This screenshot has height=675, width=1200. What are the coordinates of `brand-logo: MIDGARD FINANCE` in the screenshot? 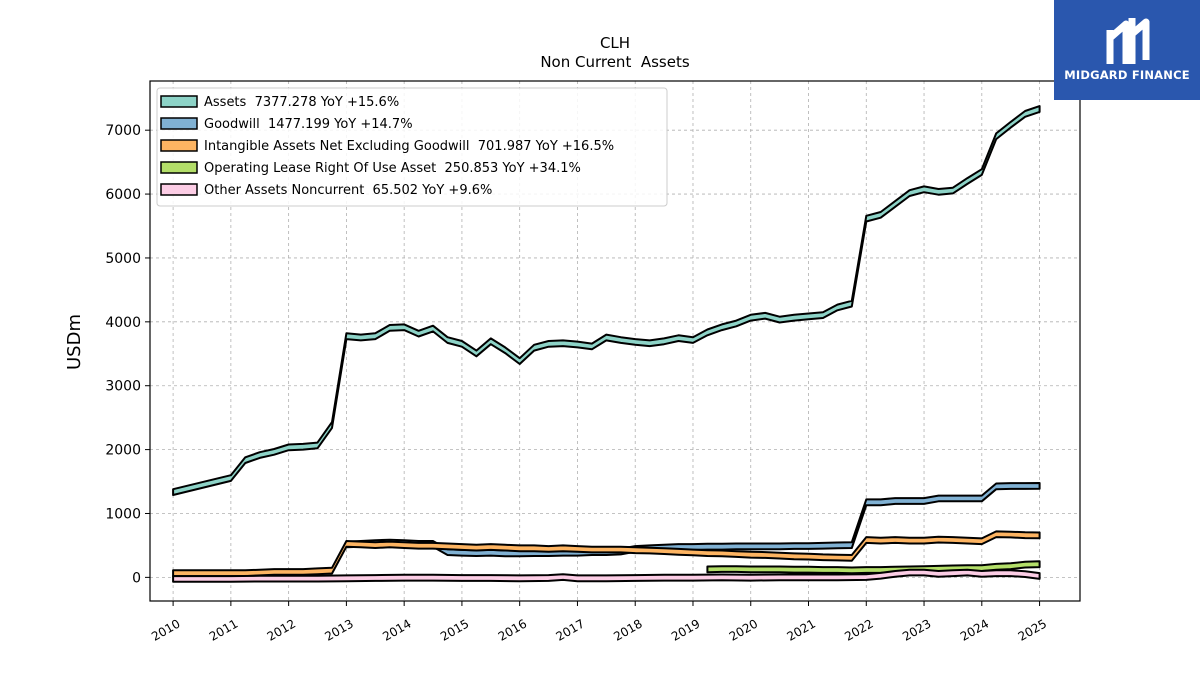 It's located at (1127, 50).